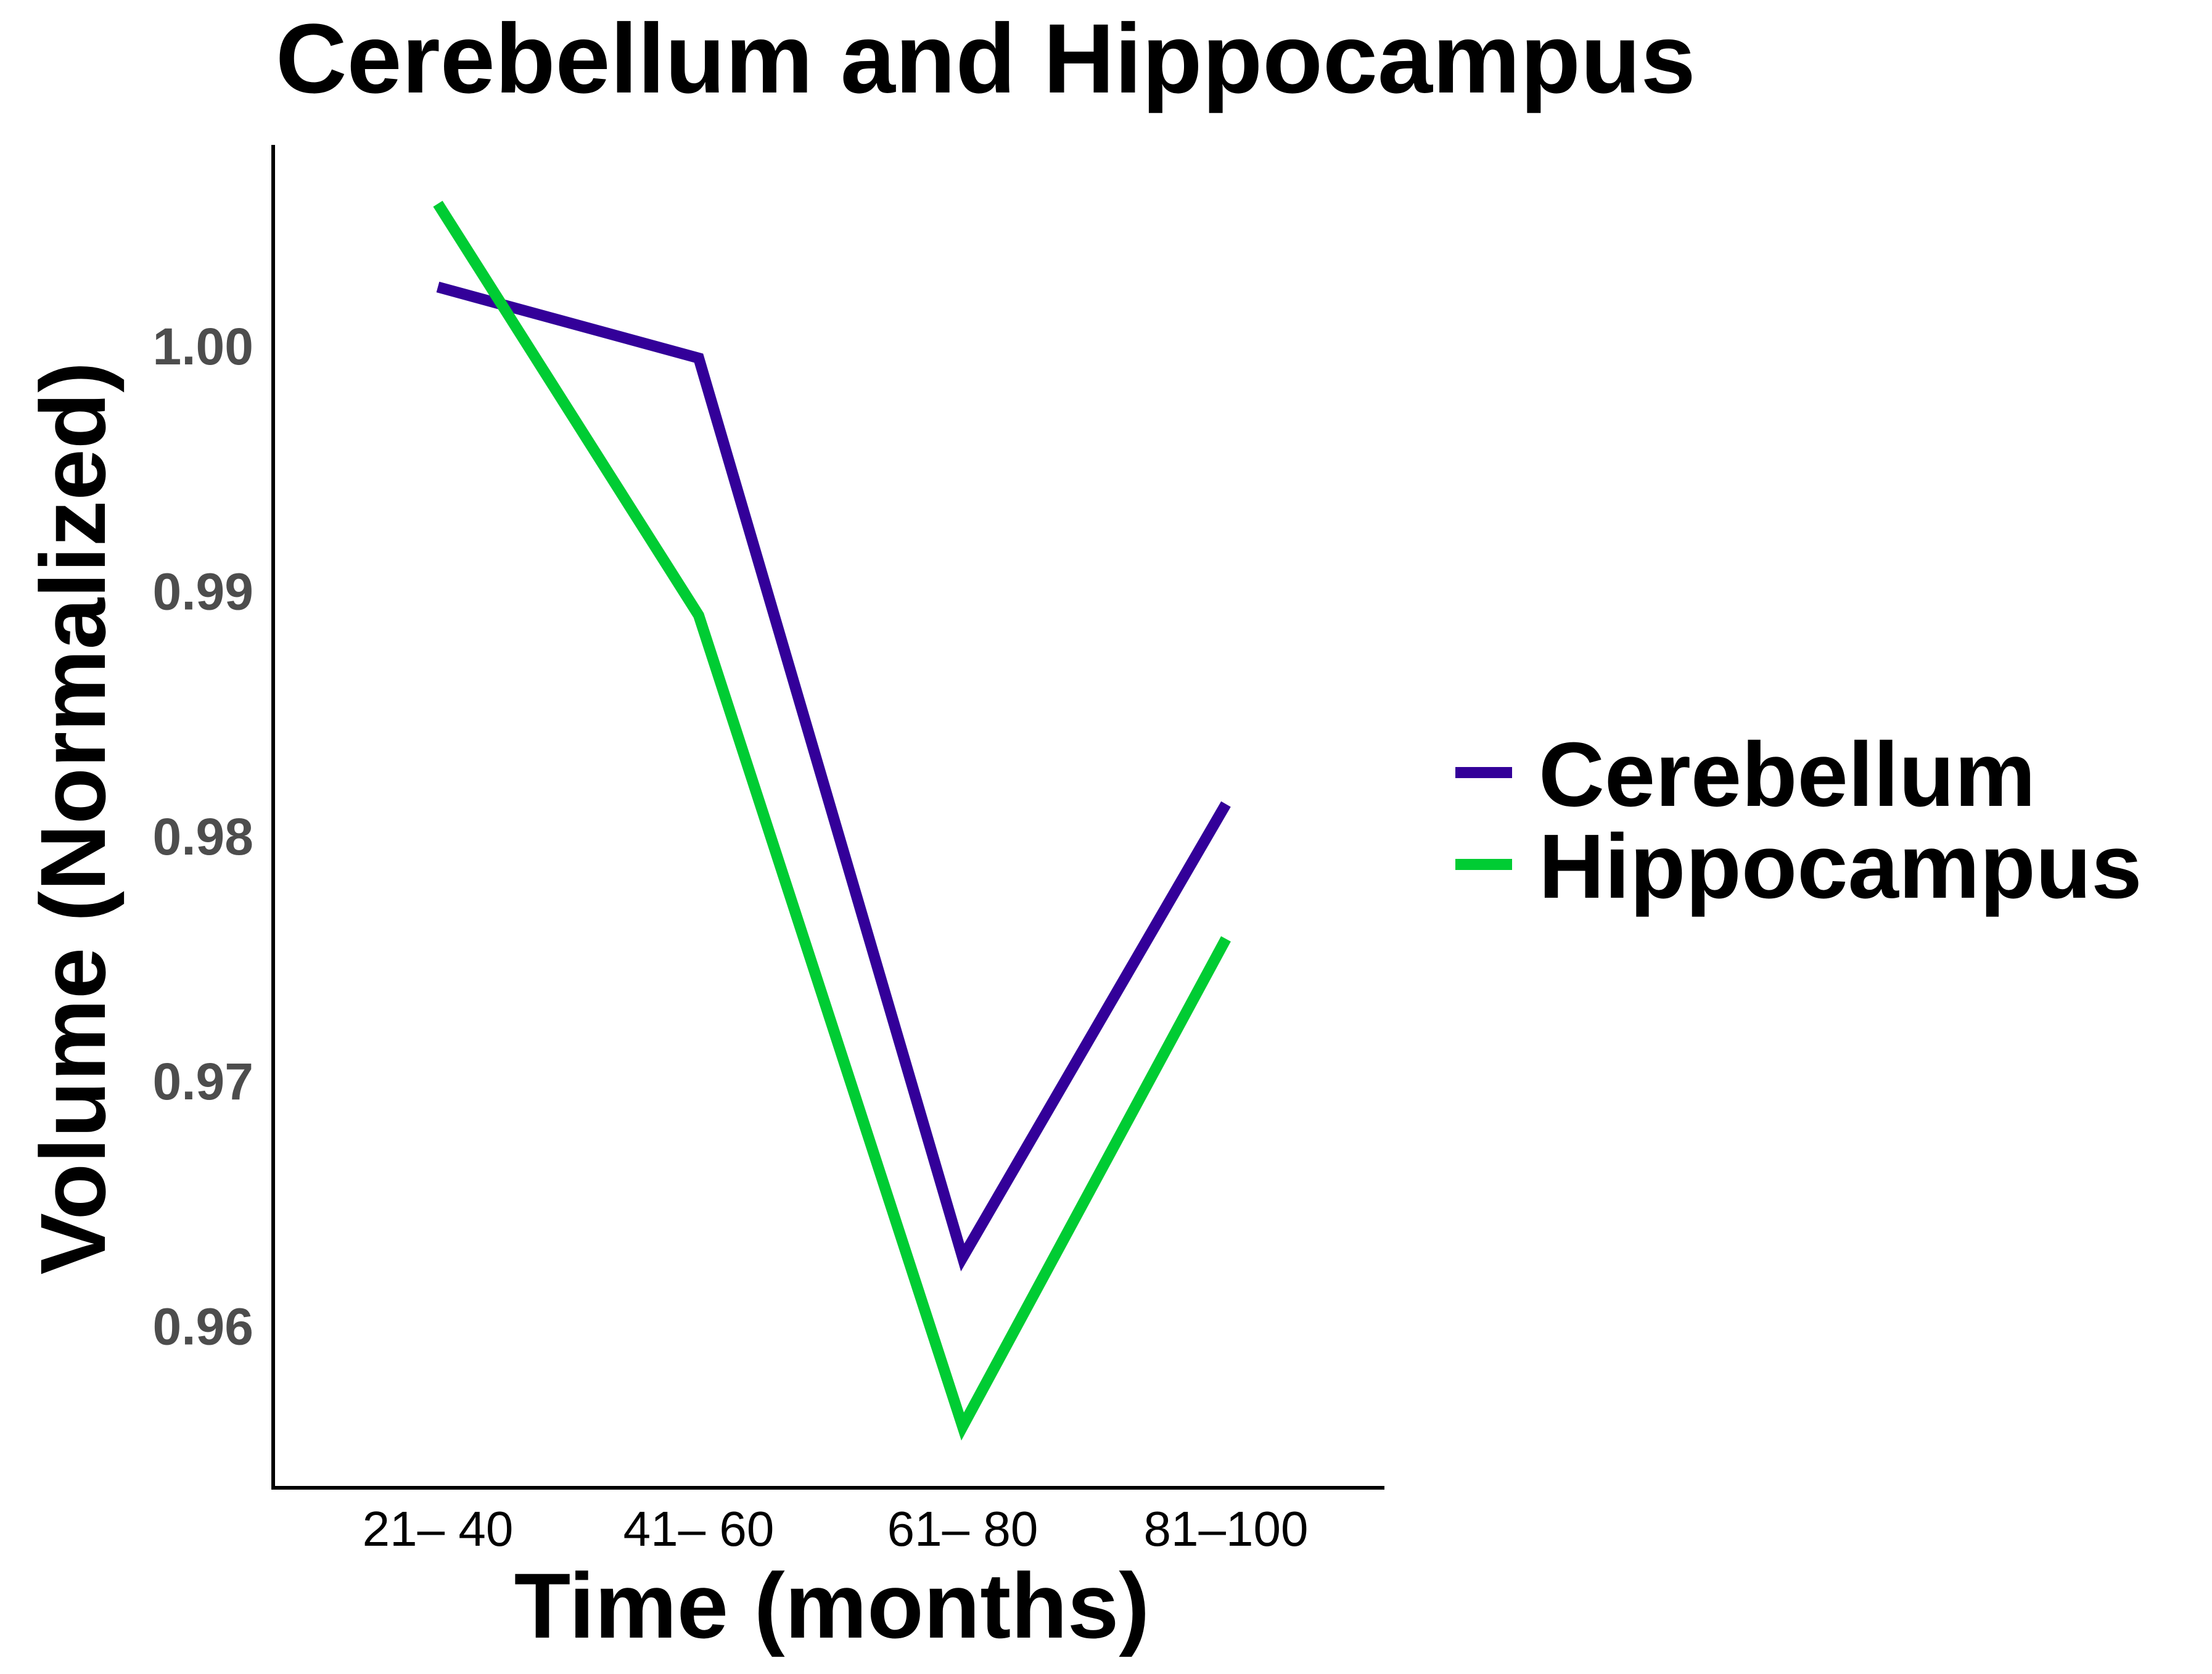 The height and width of the screenshot is (1674, 2212). Describe the element at coordinates (1840, 867) in the screenshot. I see `legend-label: Hippocampus` at that location.